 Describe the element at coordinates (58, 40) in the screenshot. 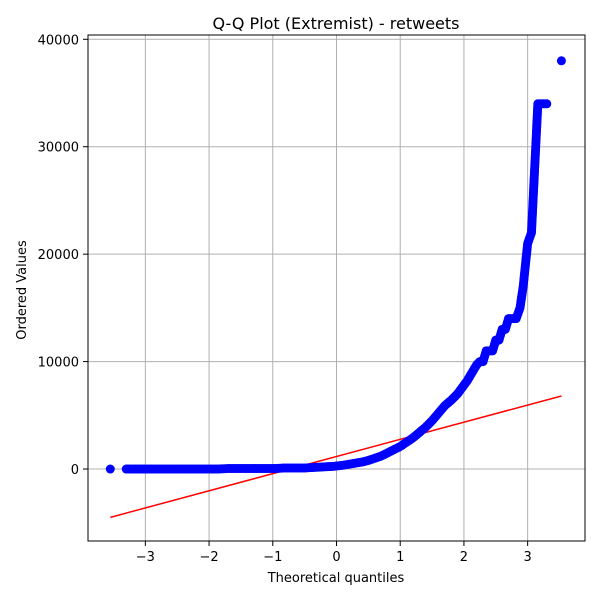

I see `y-tick-label: 40000` at that location.